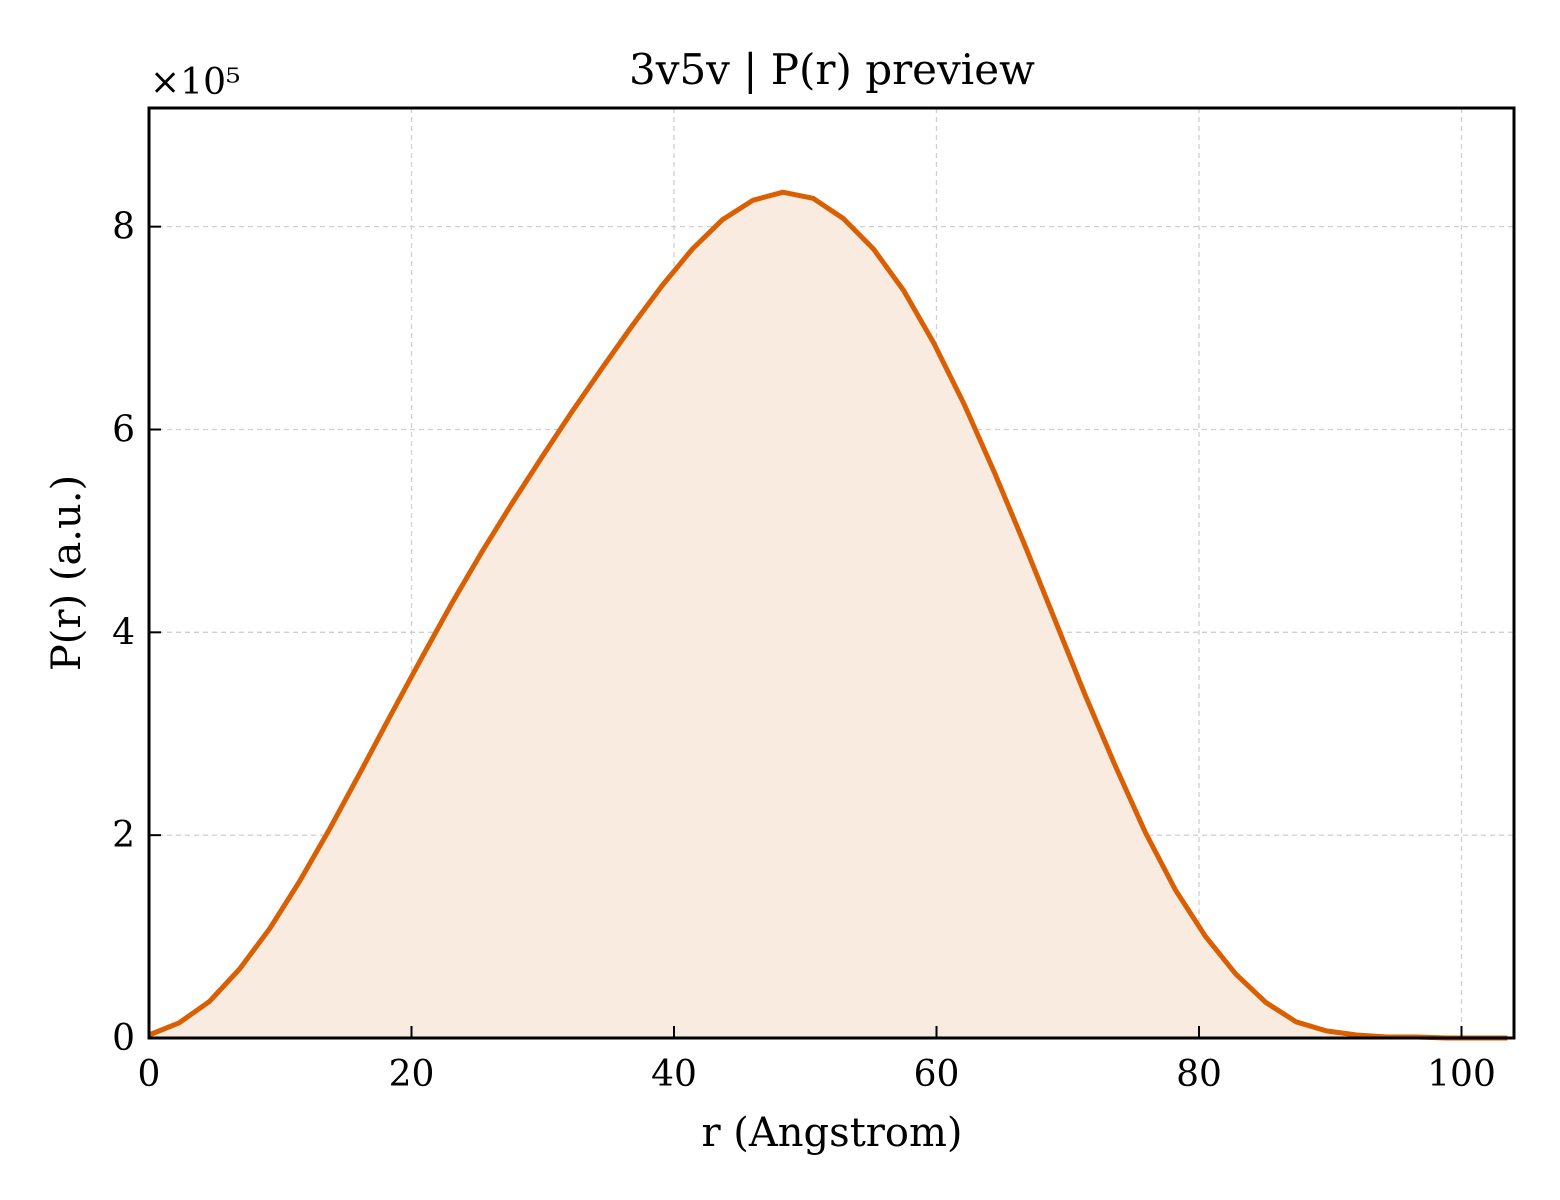 The image size is (1560, 1200). Describe the element at coordinates (1199, 1074) in the screenshot. I see `x-tick-label: 80` at that location.